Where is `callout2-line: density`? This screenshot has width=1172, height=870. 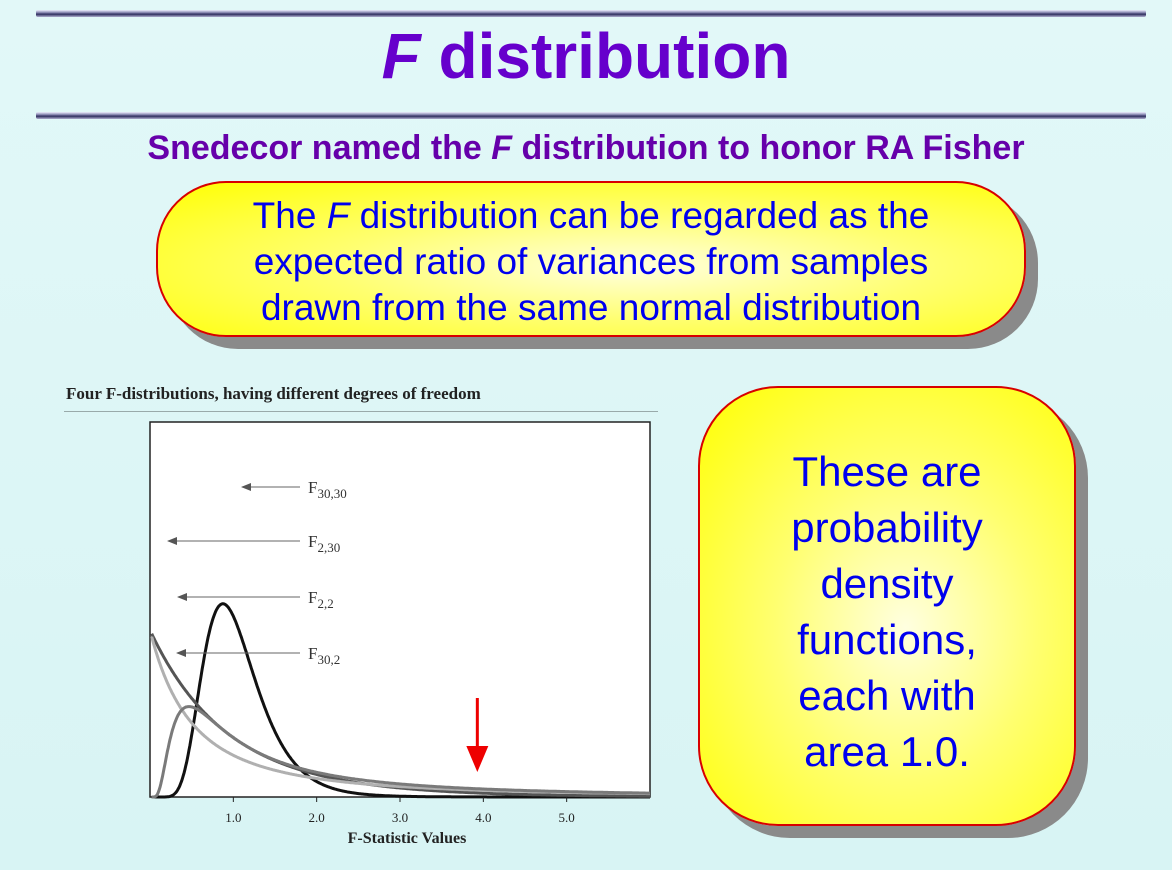
callout2-line: density is located at coordinates (887, 583).